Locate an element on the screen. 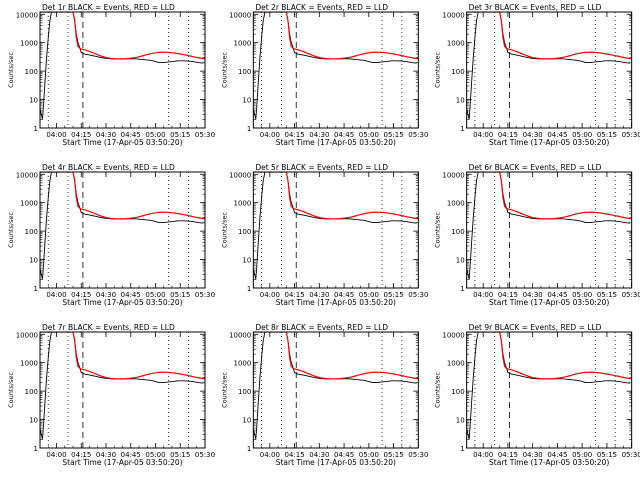  chart-title: Det 8r BLACK = Events, RED = LLD is located at coordinates (321, 327).